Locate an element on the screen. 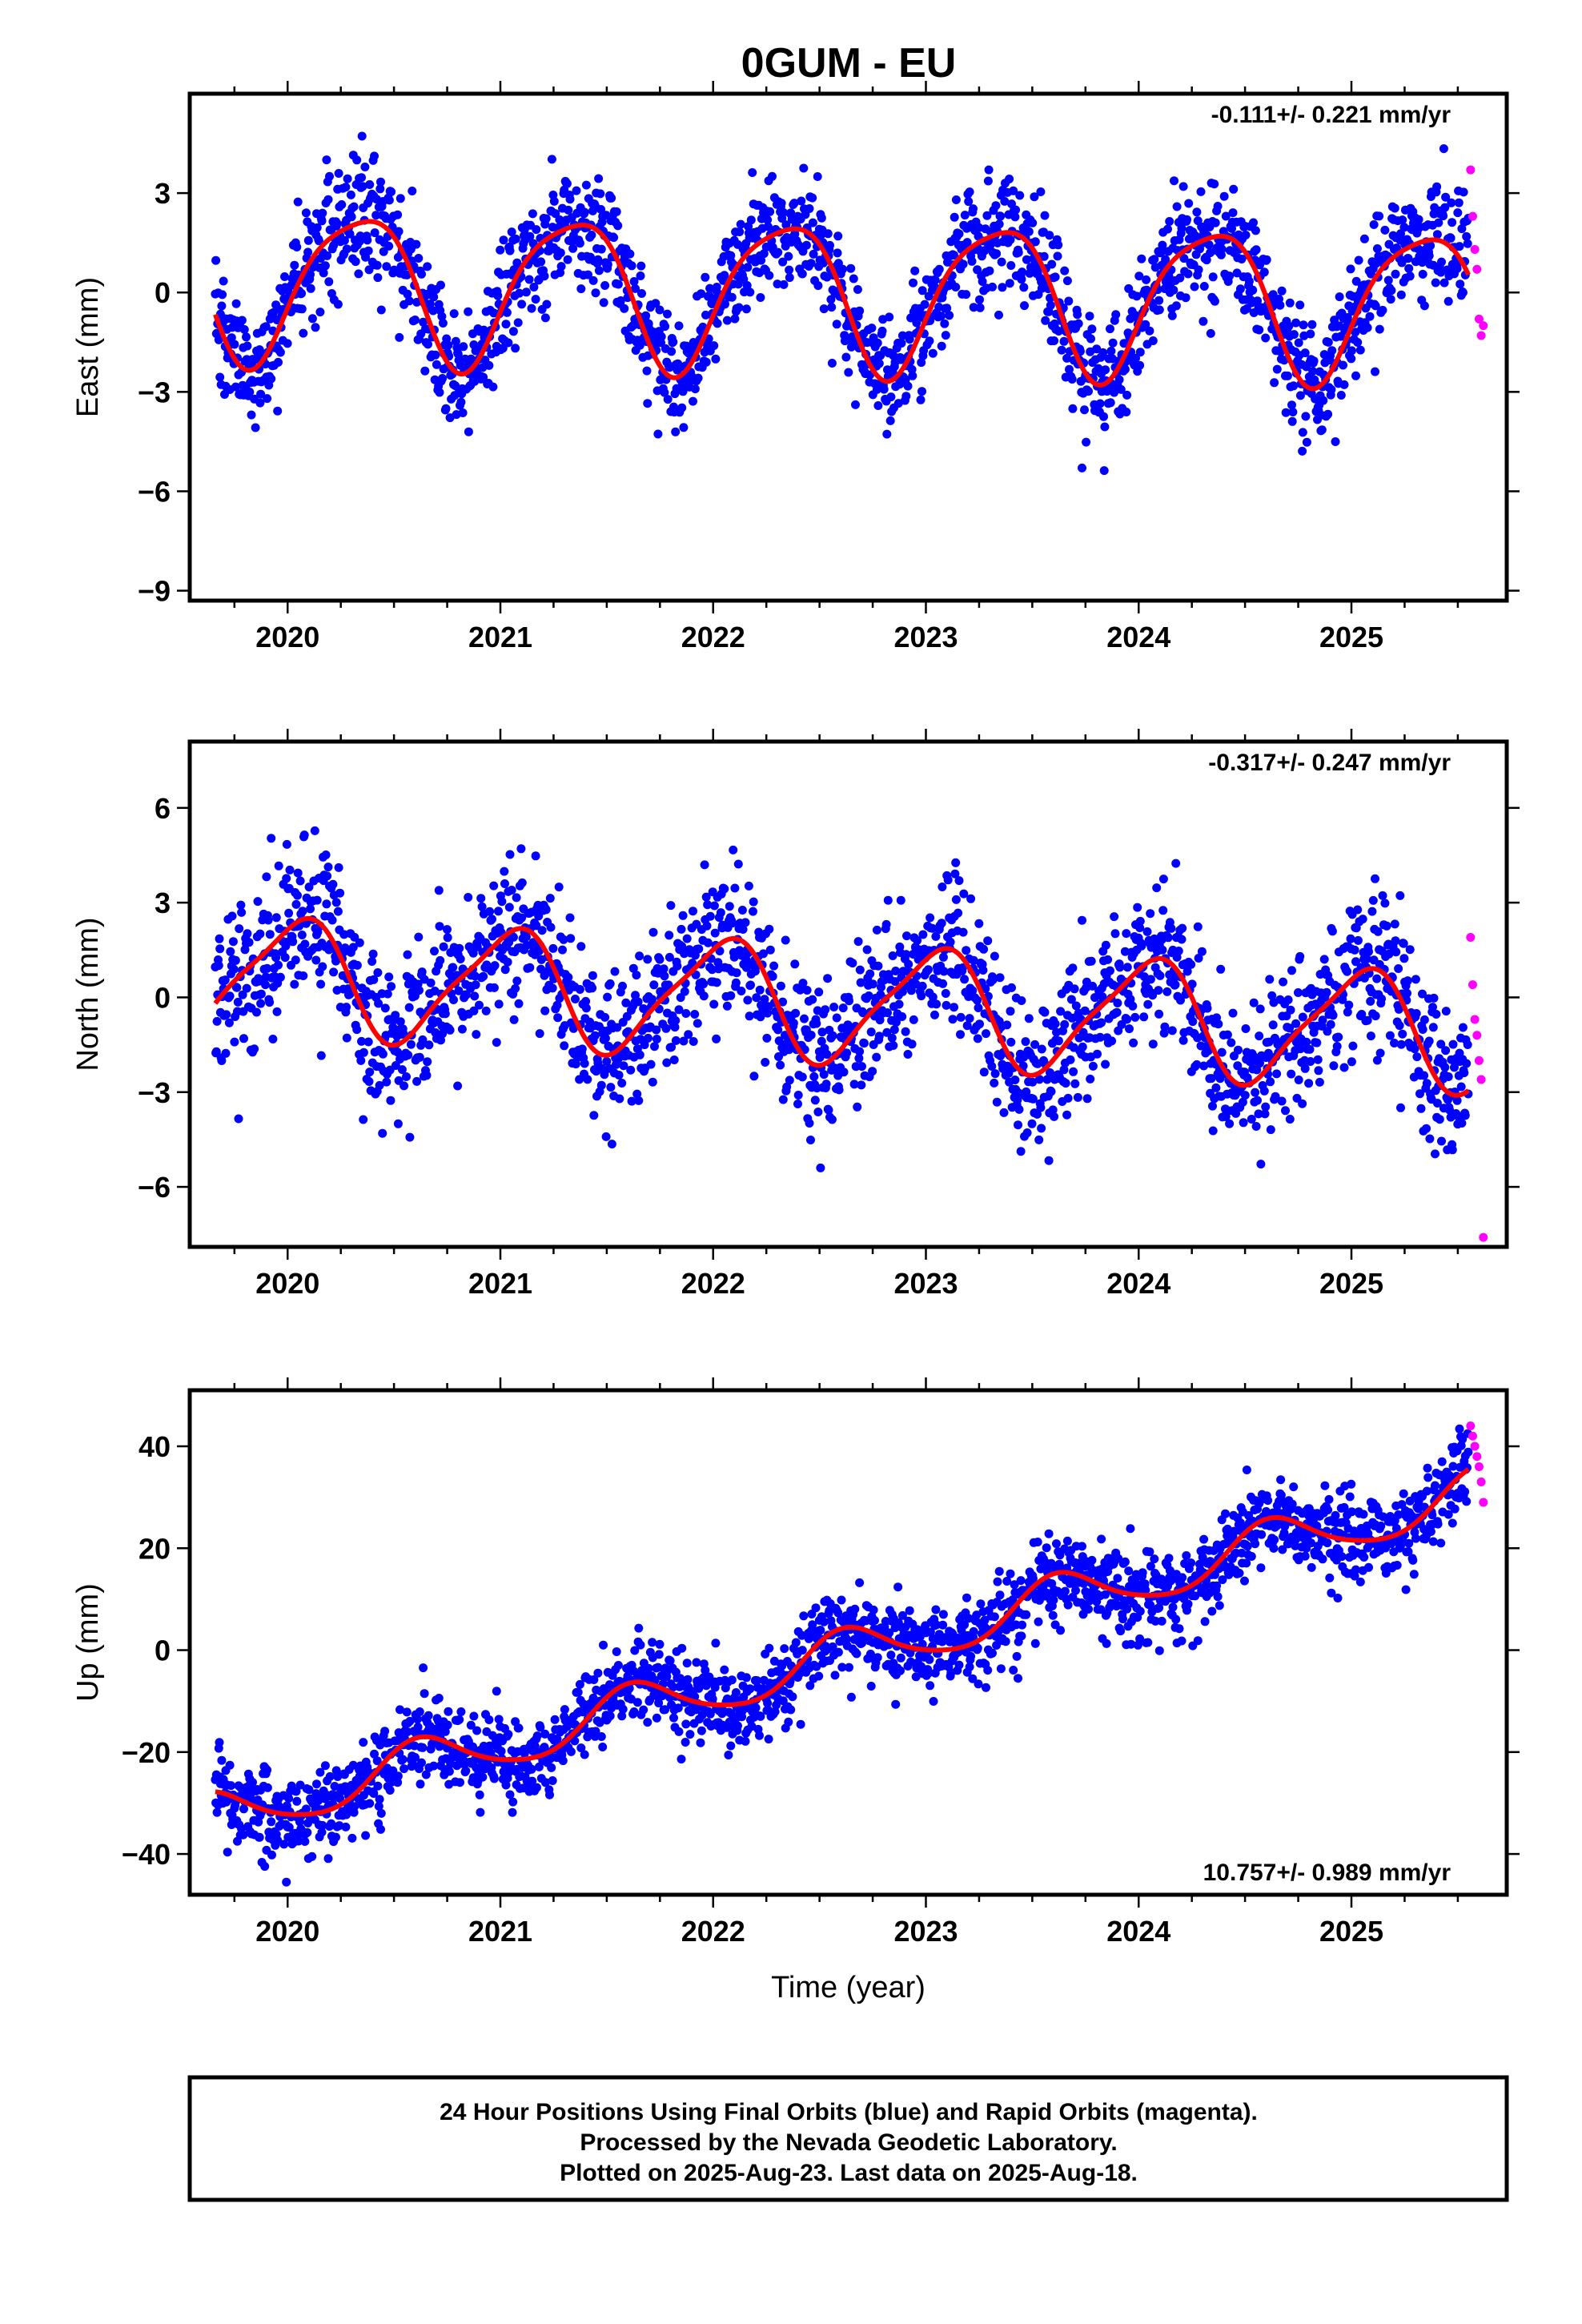 This screenshot has width=1582, height=2324. final-orbit-points is located at coordinates (842, 303).